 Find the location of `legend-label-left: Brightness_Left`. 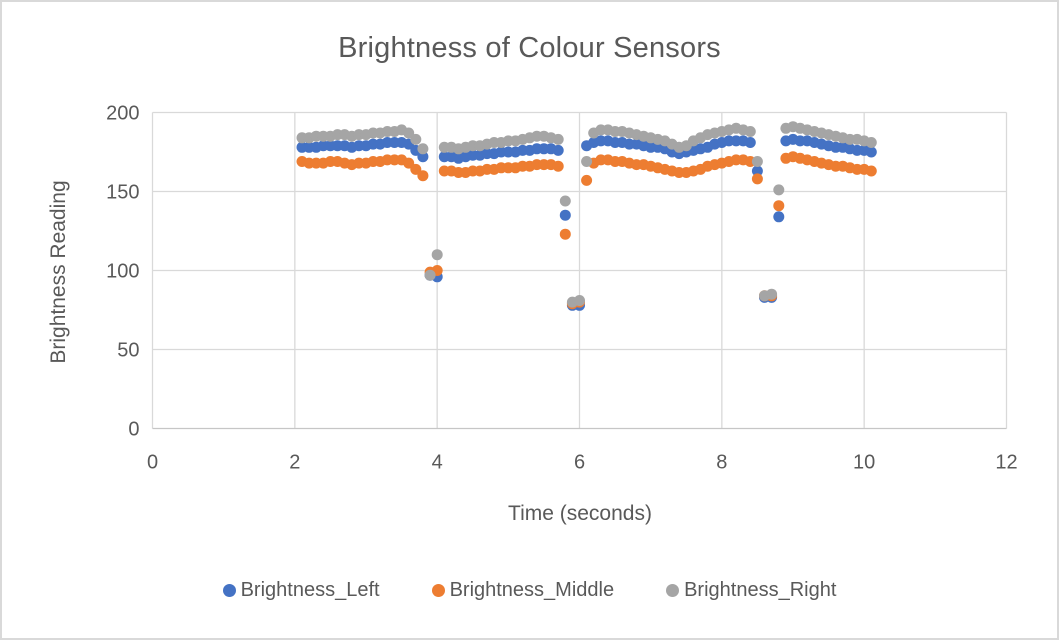

legend-label-left: Brightness_Left is located at coordinates (310, 590).